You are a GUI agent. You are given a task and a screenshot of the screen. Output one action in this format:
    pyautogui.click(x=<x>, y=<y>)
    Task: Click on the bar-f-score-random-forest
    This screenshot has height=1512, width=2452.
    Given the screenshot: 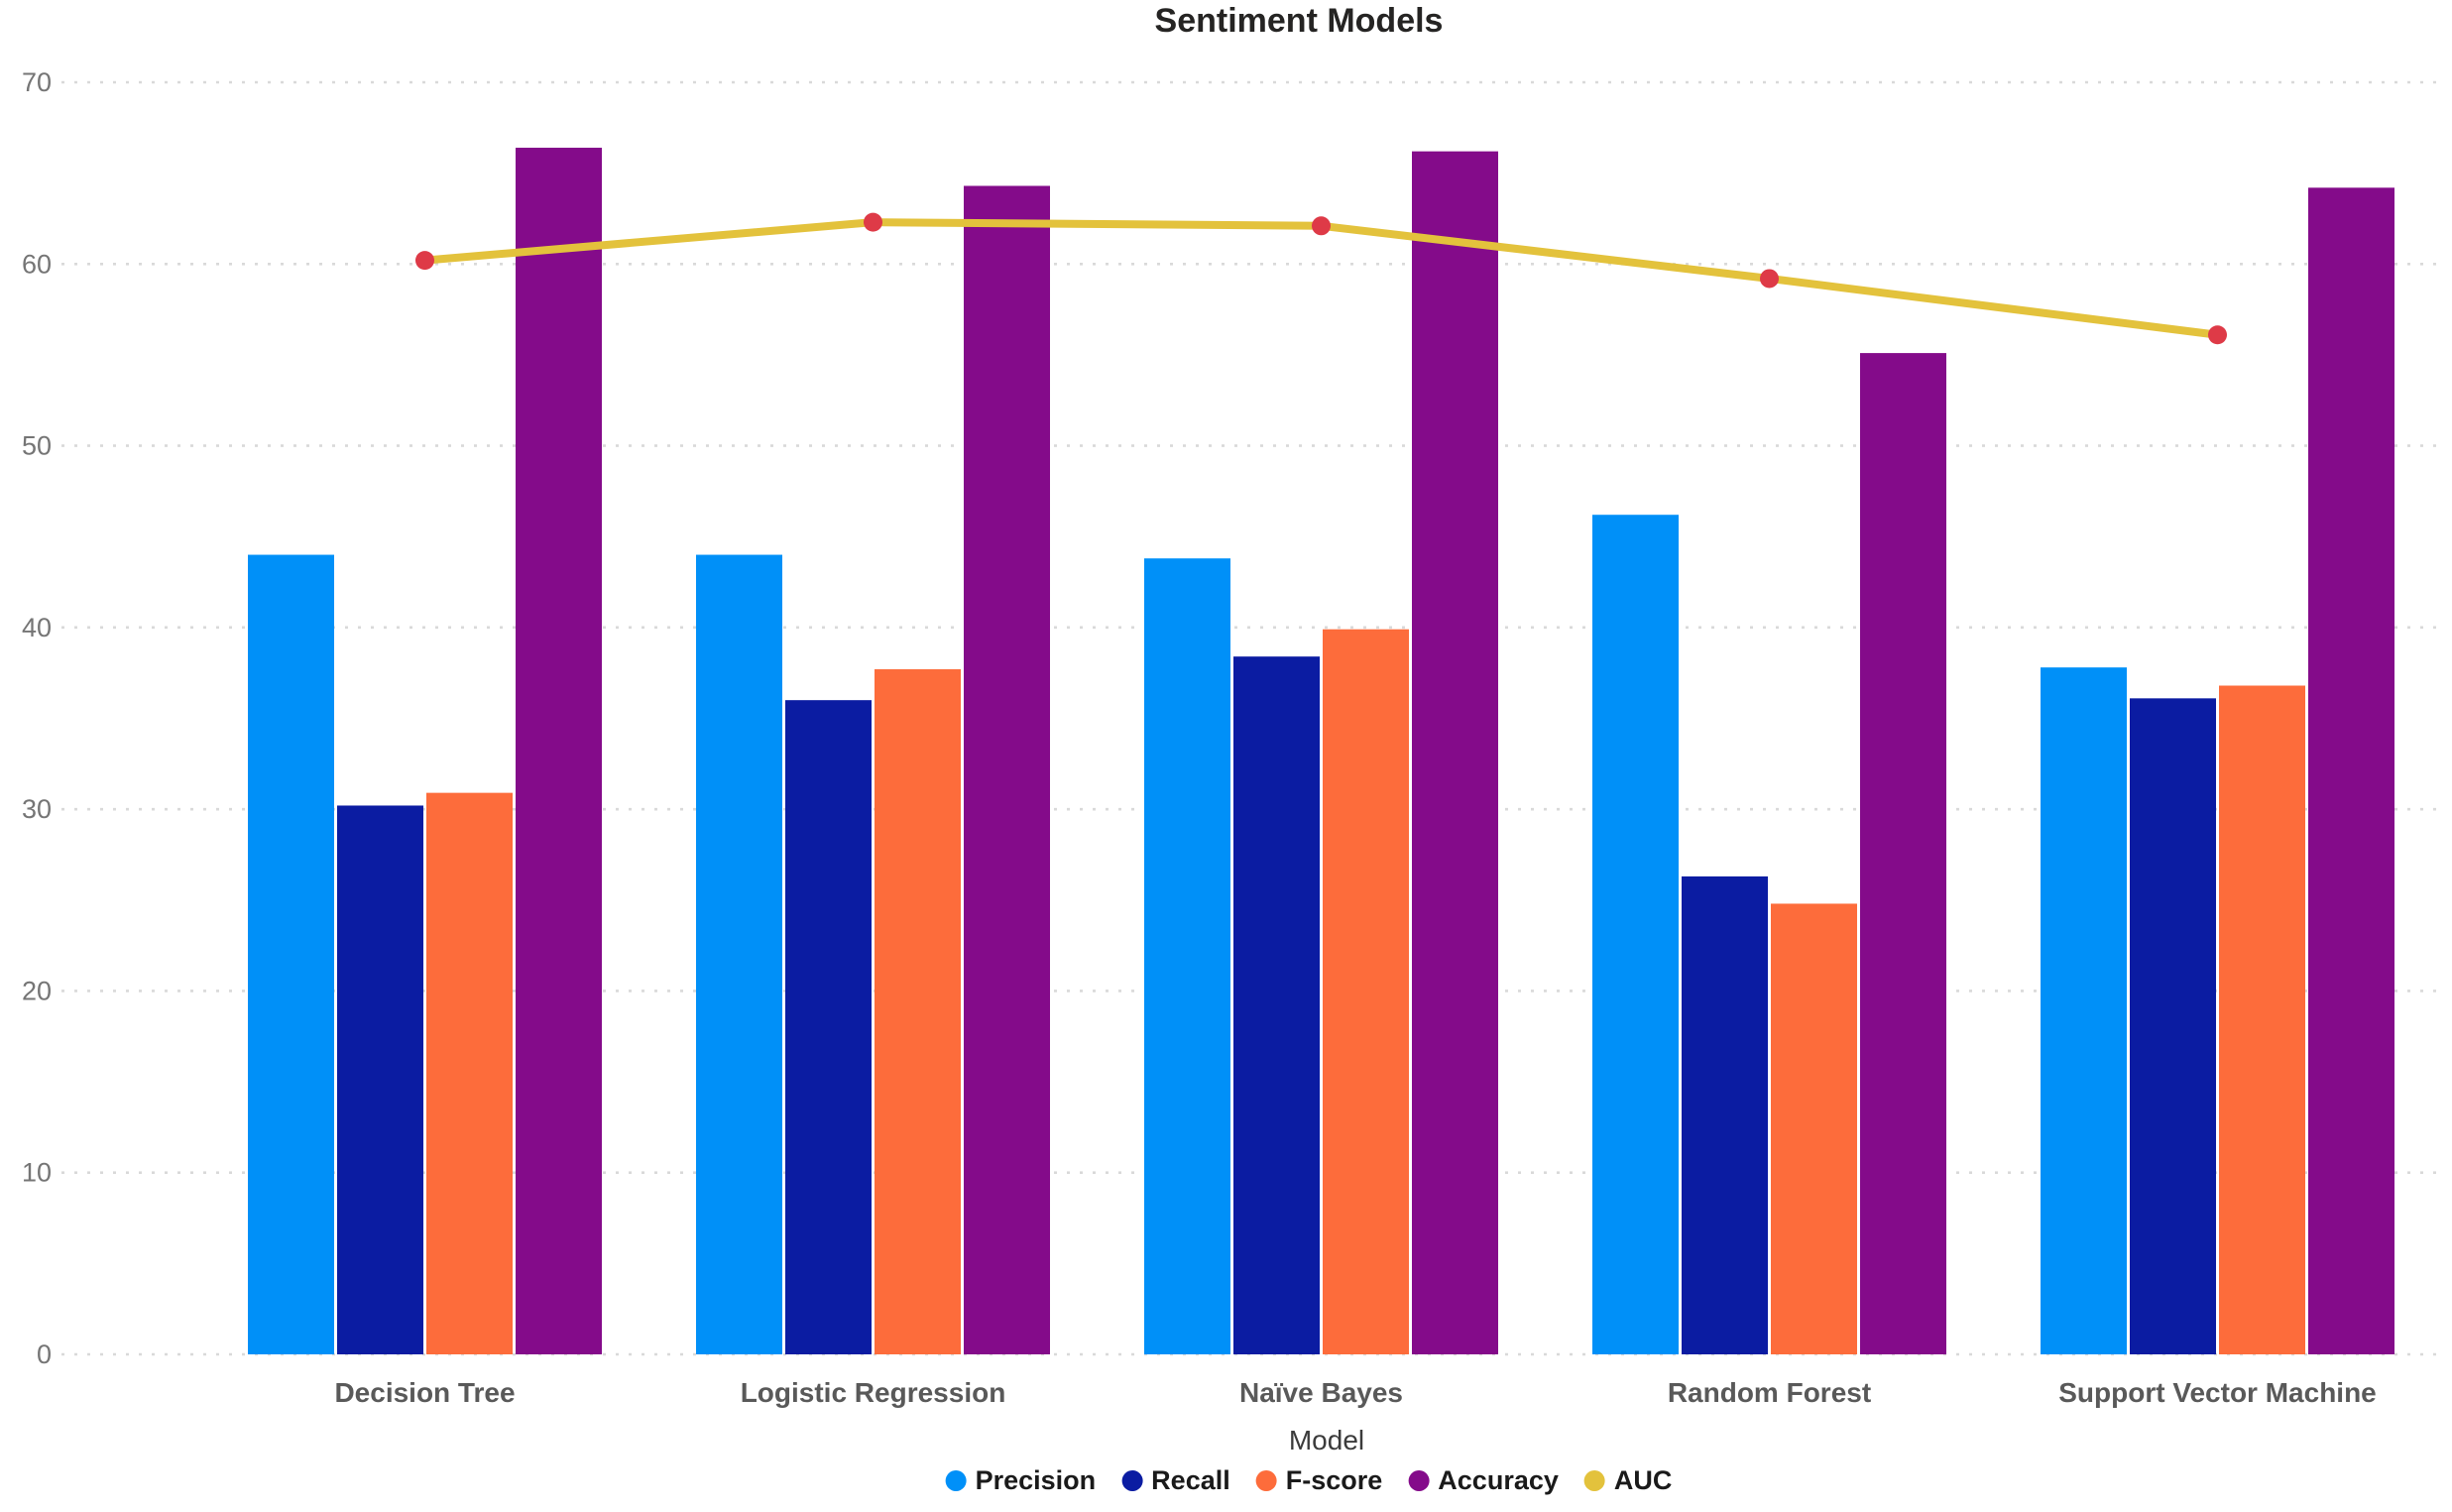 What is the action you would take?
    pyautogui.click(x=1814, y=1128)
    